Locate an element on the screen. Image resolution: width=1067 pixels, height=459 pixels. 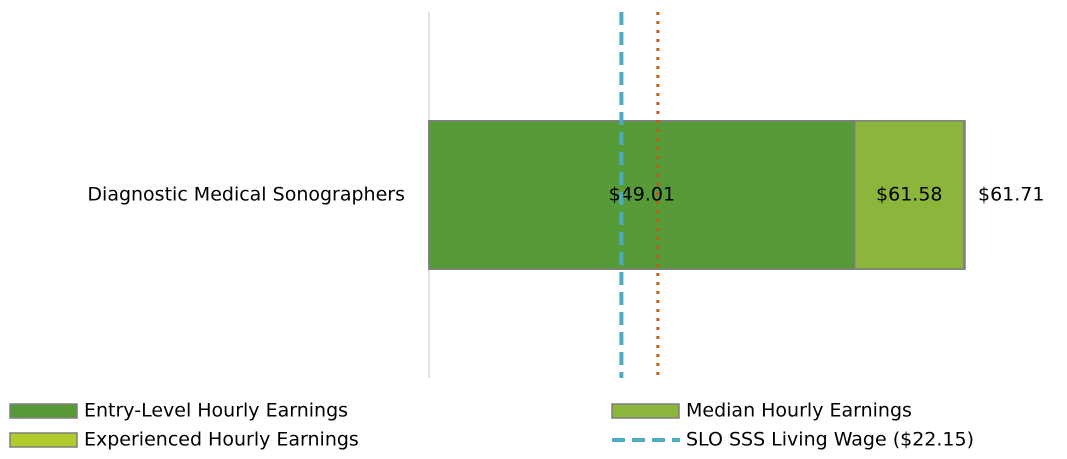
category-label: Diagnostic Medical Sonographers is located at coordinates (246, 195).